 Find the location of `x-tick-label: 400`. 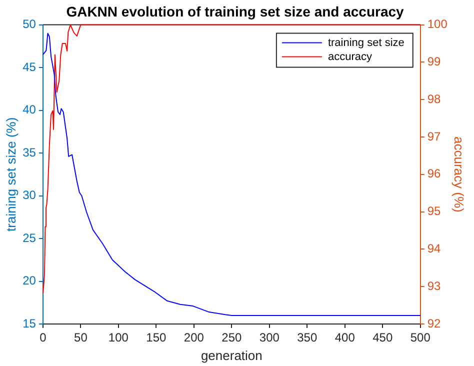

x-tick-label: 400 is located at coordinates (345, 337).